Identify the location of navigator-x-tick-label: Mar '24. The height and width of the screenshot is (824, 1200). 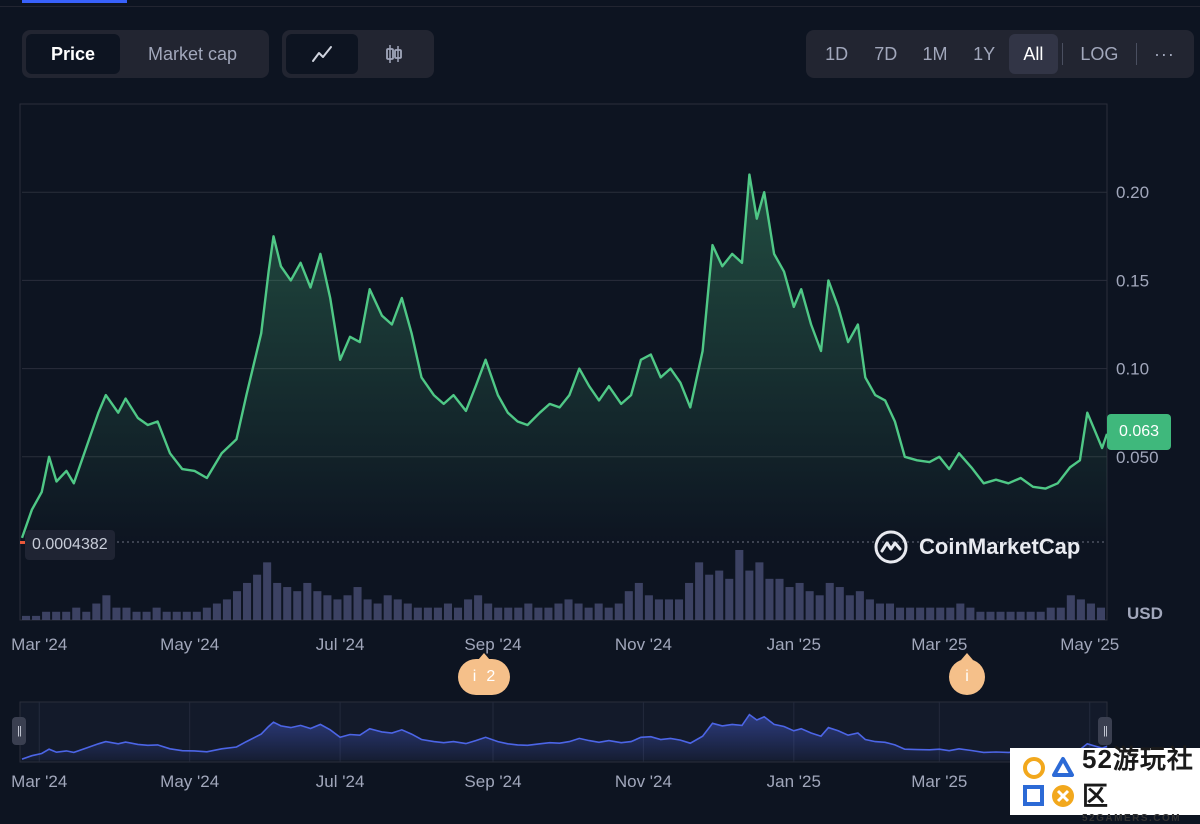
(39, 781).